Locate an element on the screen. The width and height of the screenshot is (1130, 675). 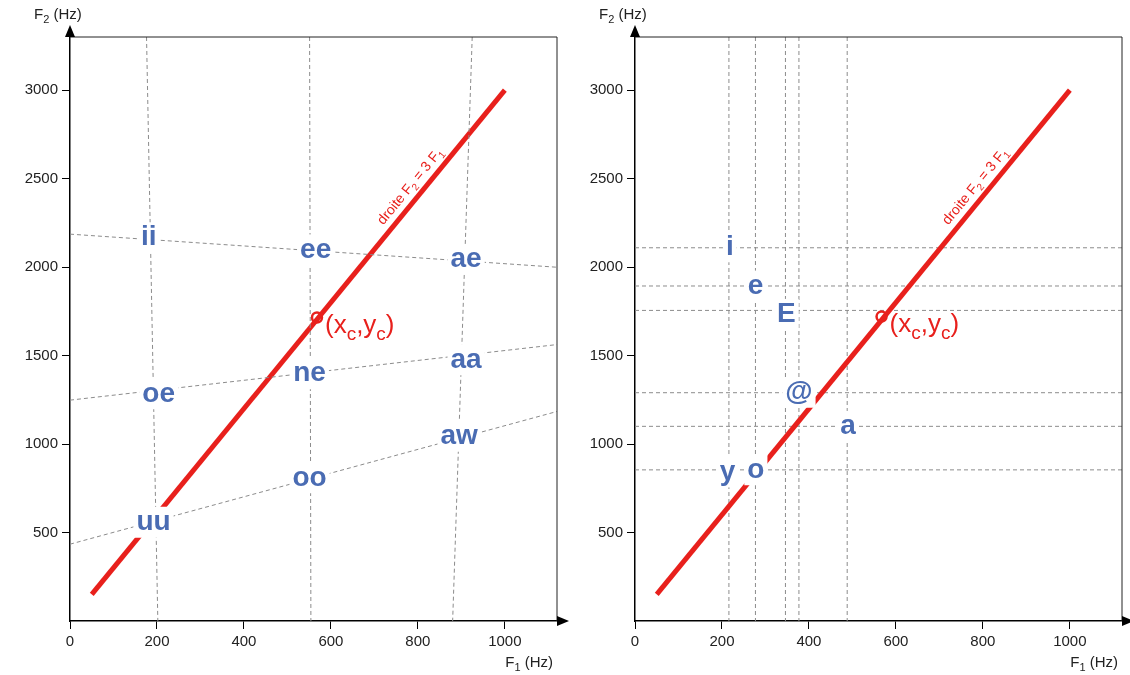
annotation: i is located at coordinates (729, 245).